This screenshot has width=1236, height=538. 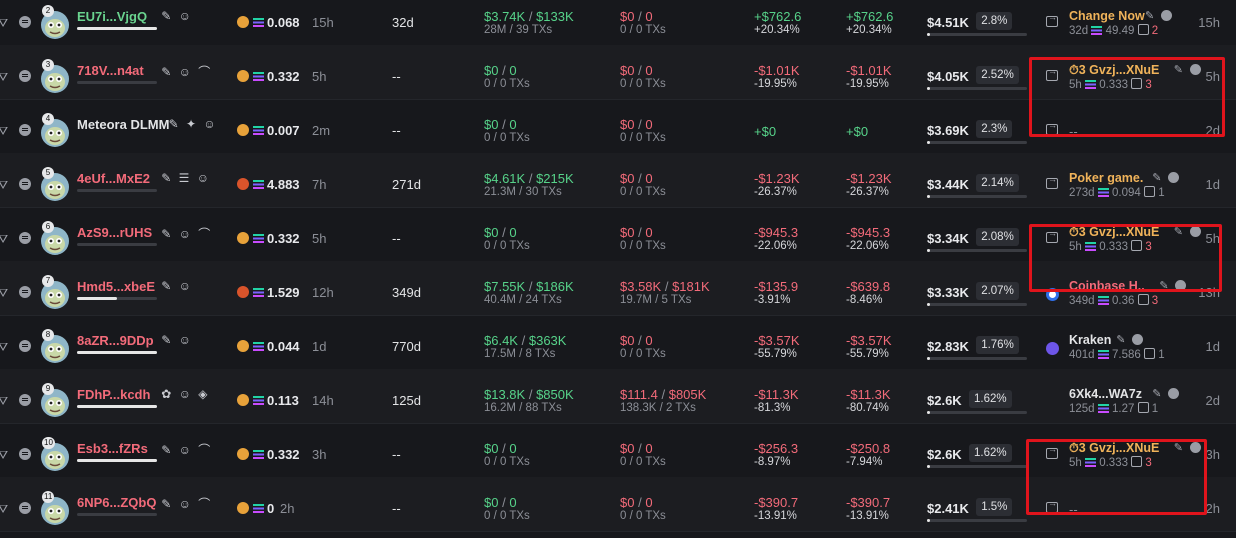 I want to click on funding-source-name: Poker game., so click(x=1106, y=178).